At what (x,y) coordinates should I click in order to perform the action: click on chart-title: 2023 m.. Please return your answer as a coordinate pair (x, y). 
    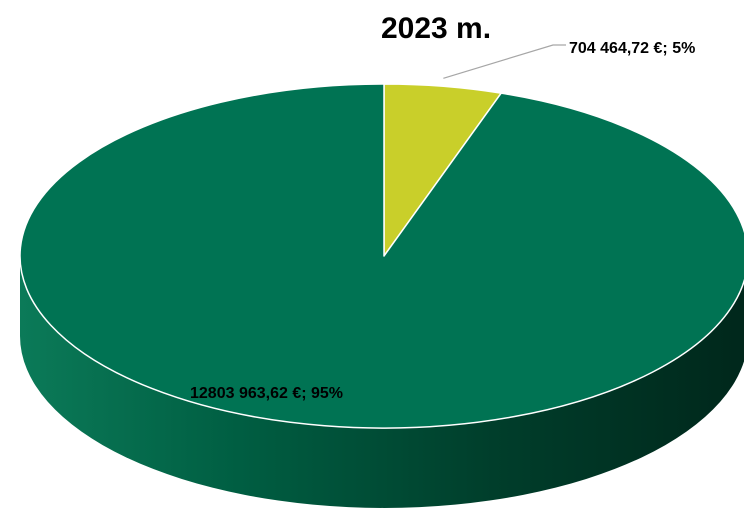
    Looking at the image, I should click on (436, 28).